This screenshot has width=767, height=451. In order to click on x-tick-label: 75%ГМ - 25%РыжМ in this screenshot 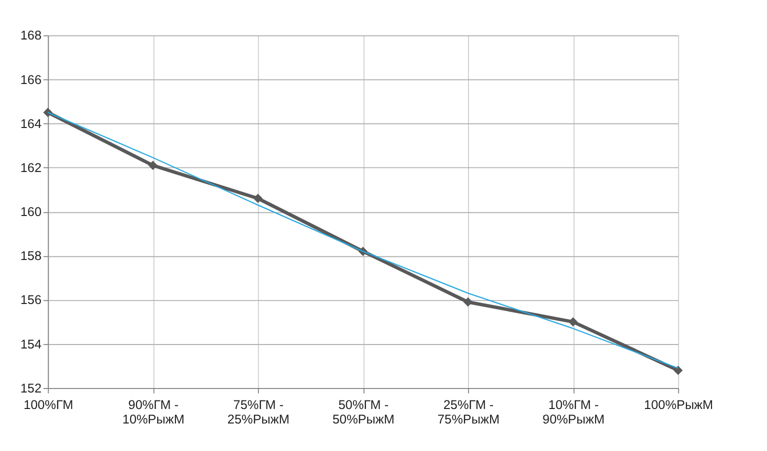, I will do `click(258, 412)`.